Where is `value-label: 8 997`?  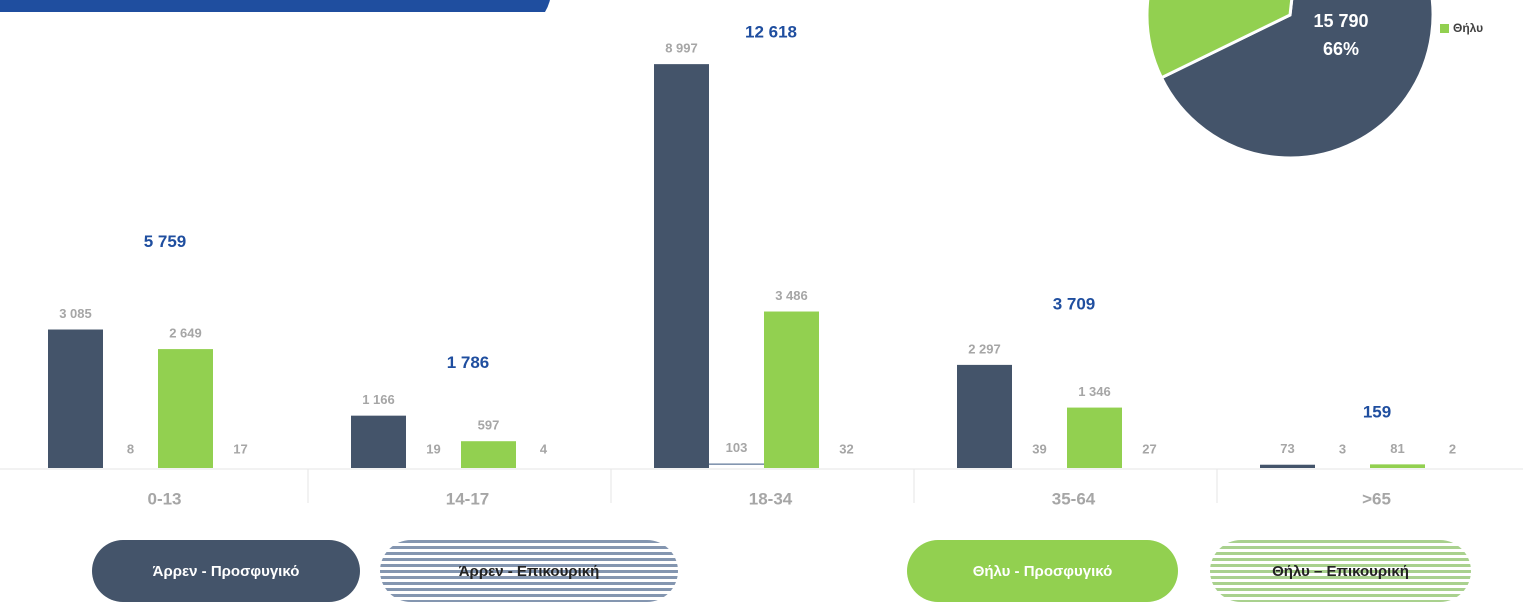
value-label: 8 997 is located at coordinates (681, 48).